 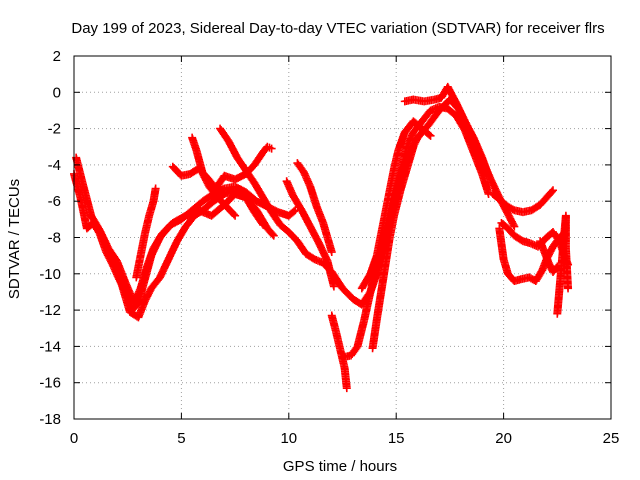 I want to click on y-tick-label: -6, so click(x=54, y=201).